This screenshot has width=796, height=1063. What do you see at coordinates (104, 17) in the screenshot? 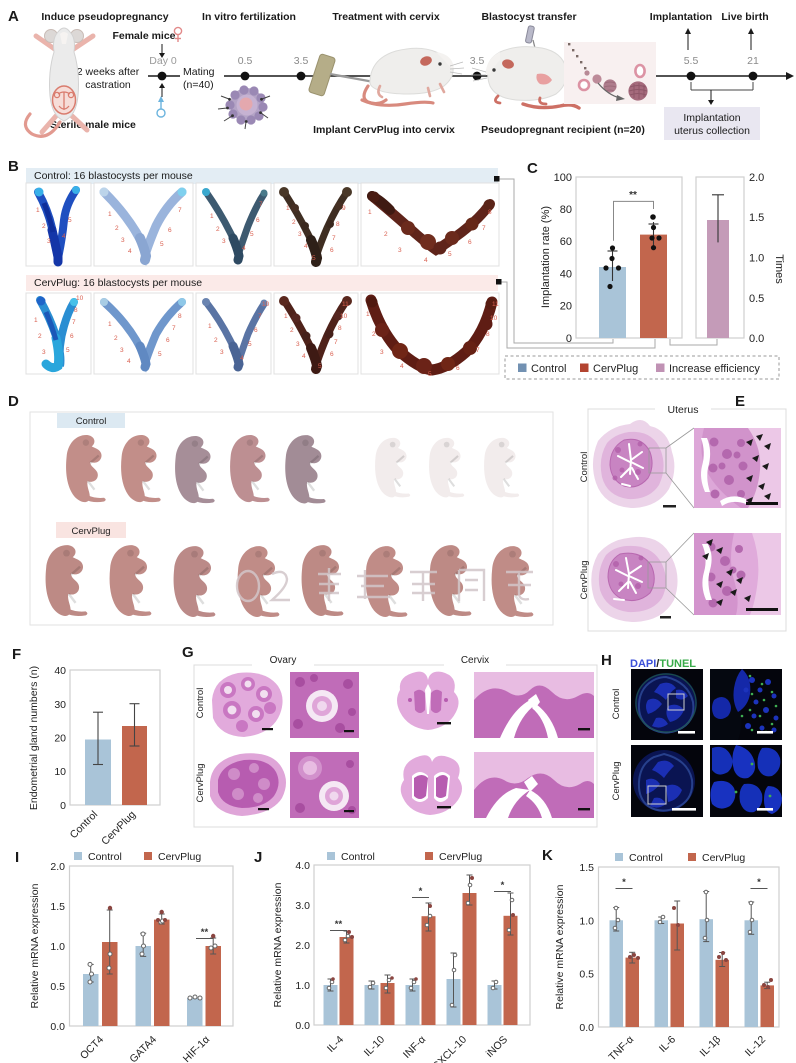
I see `svg-text: Induce pseudopregnancy` at bounding box center [104, 17].